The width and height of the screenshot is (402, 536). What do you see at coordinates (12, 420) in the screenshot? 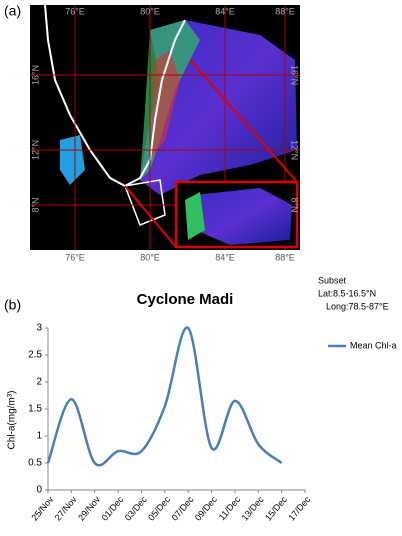
I see `y-axis-label: Chl-a(mg/m³)` at bounding box center [12, 420].